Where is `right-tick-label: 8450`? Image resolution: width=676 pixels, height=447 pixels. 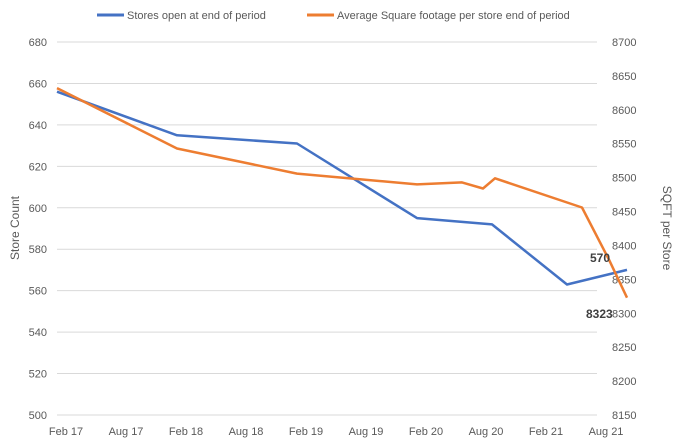
right-tick-label: 8450 is located at coordinates (624, 213).